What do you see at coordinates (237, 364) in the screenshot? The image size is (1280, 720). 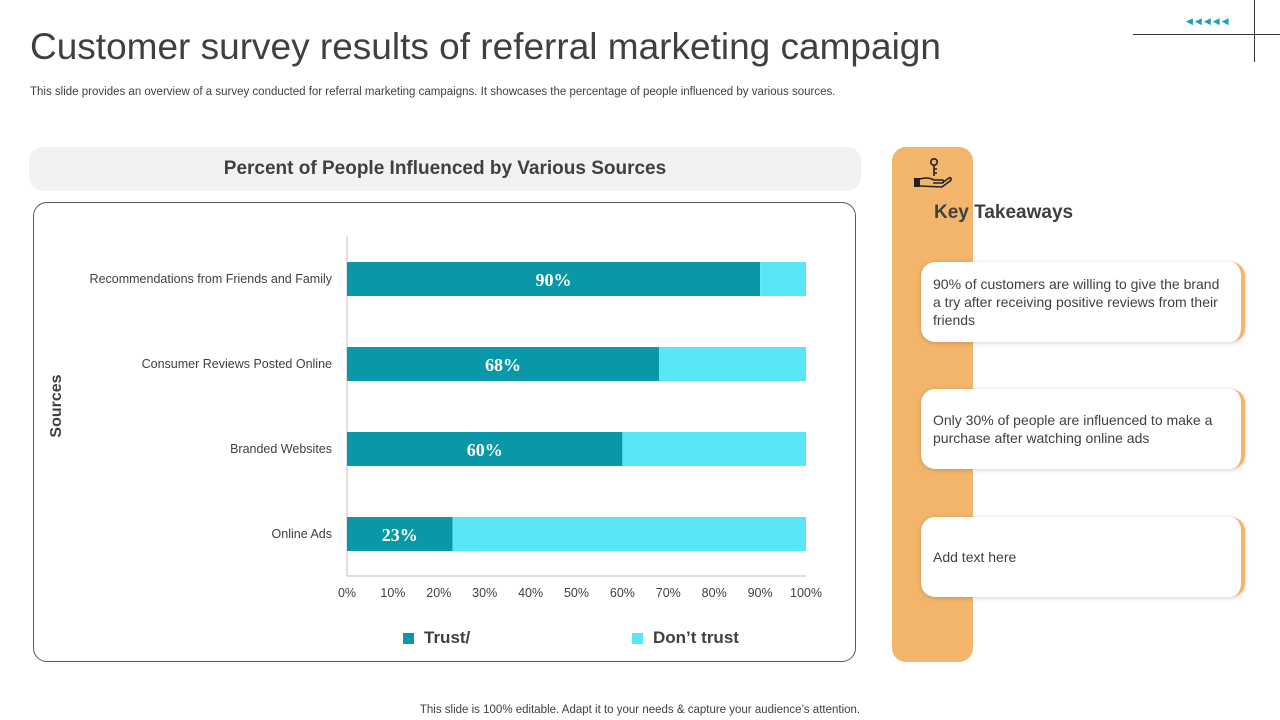 I see `category-label-2: Consumer Reviews Posted Online` at bounding box center [237, 364].